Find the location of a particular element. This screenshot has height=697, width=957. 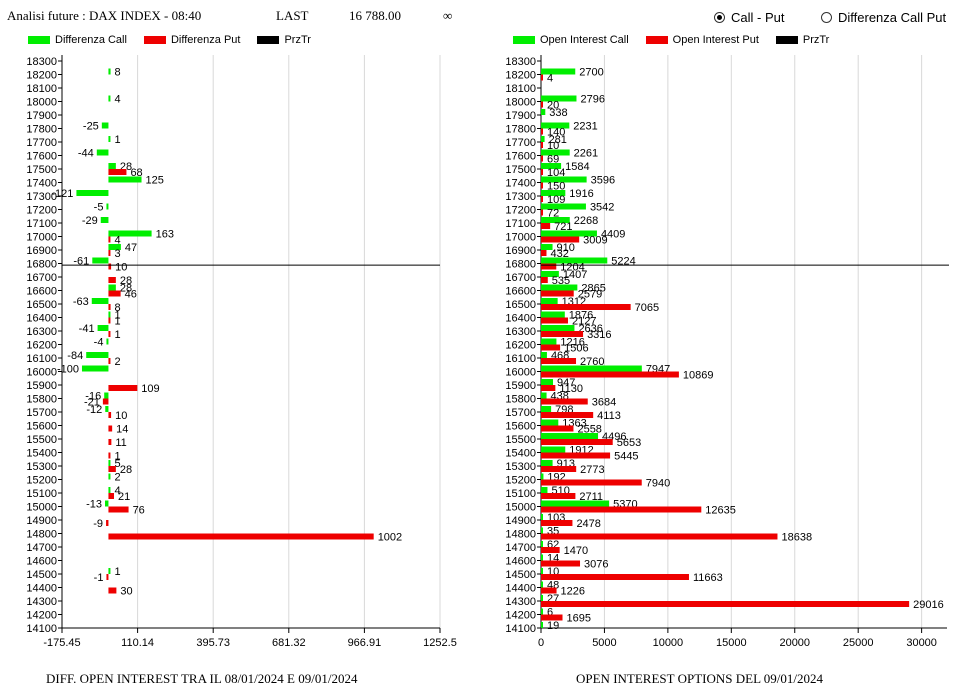

y-tick-label: 16500 is located at coordinates (41, 305).